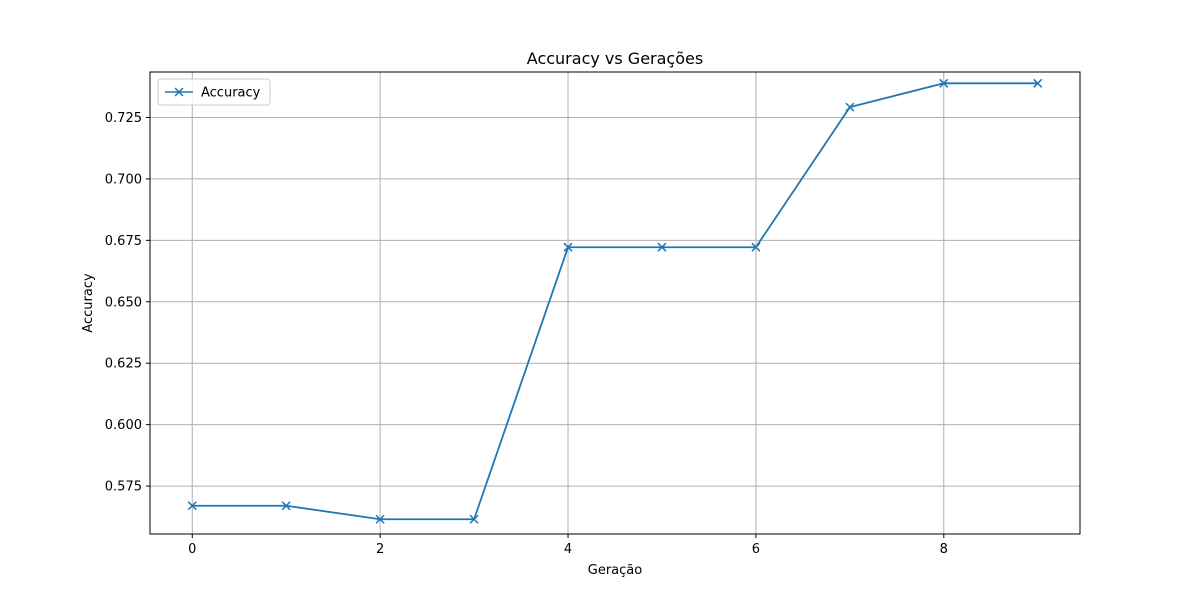  I want to click on y-tick-label: 0.725, so click(123, 118).